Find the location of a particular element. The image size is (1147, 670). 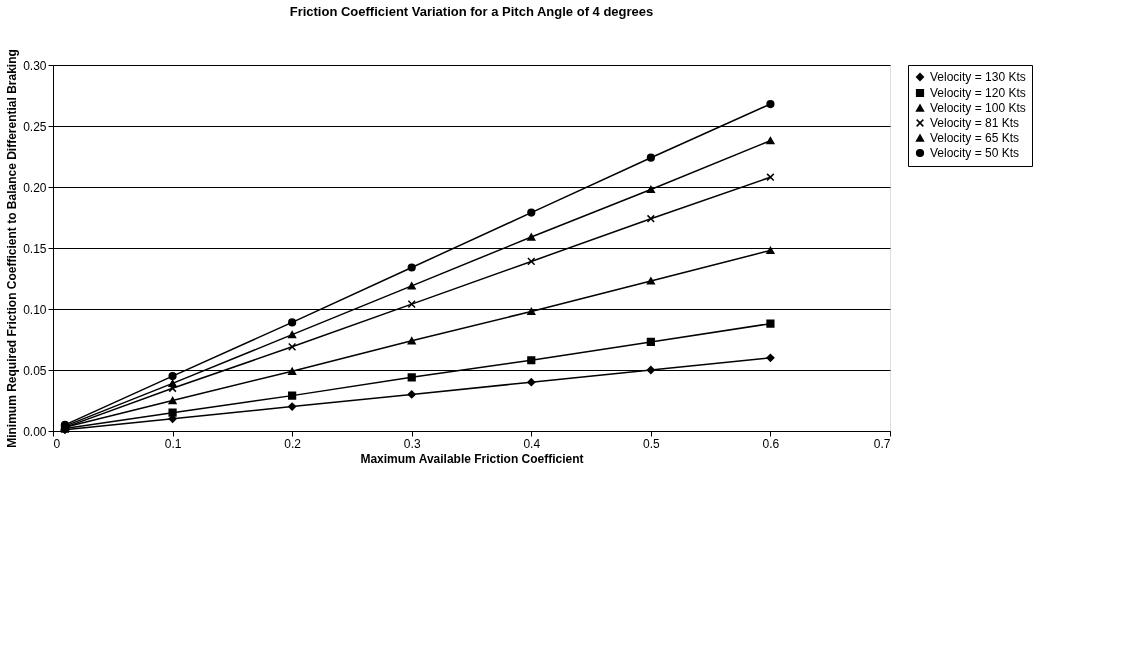

x-tick-label: 0.5 is located at coordinates (652, 443).